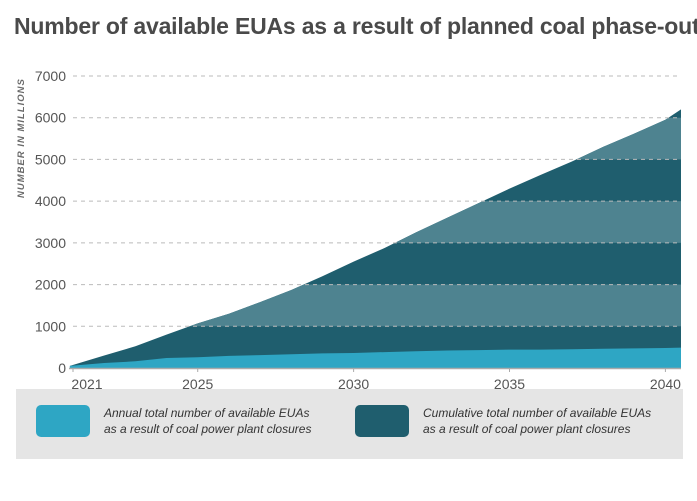  I want to click on x-tick-label: 2040, so click(665, 382).